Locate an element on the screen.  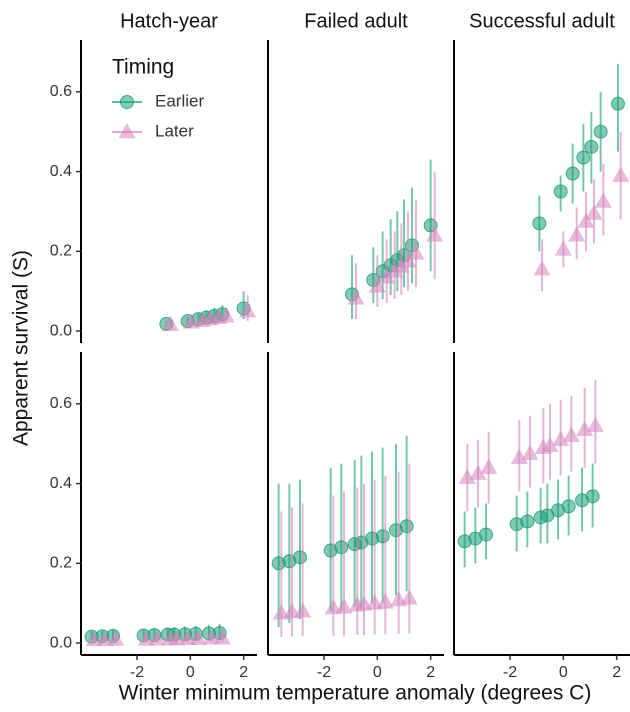
y-axis-title: Apparent survival (S) is located at coordinates (21, 348).